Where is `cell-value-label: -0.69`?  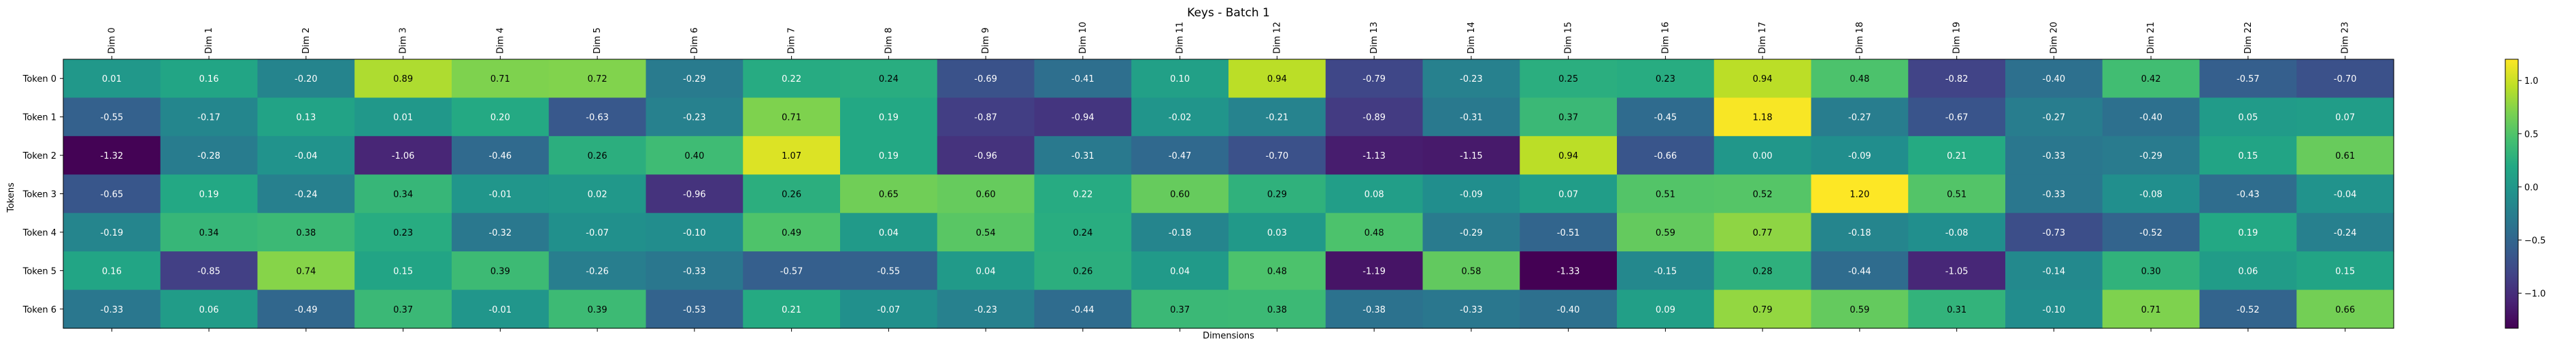 cell-value-label: -0.69 is located at coordinates (985, 79).